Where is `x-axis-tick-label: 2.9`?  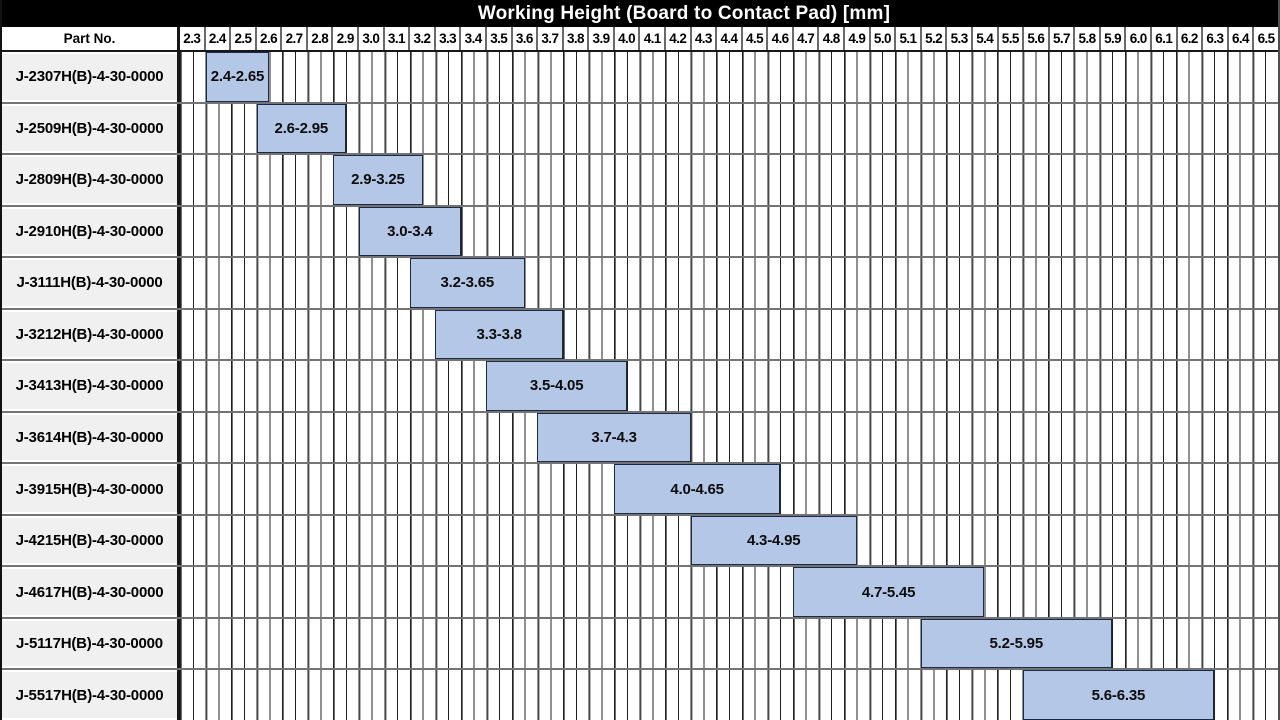 x-axis-tick-label: 2.9 is located at coordinates (344, 38).